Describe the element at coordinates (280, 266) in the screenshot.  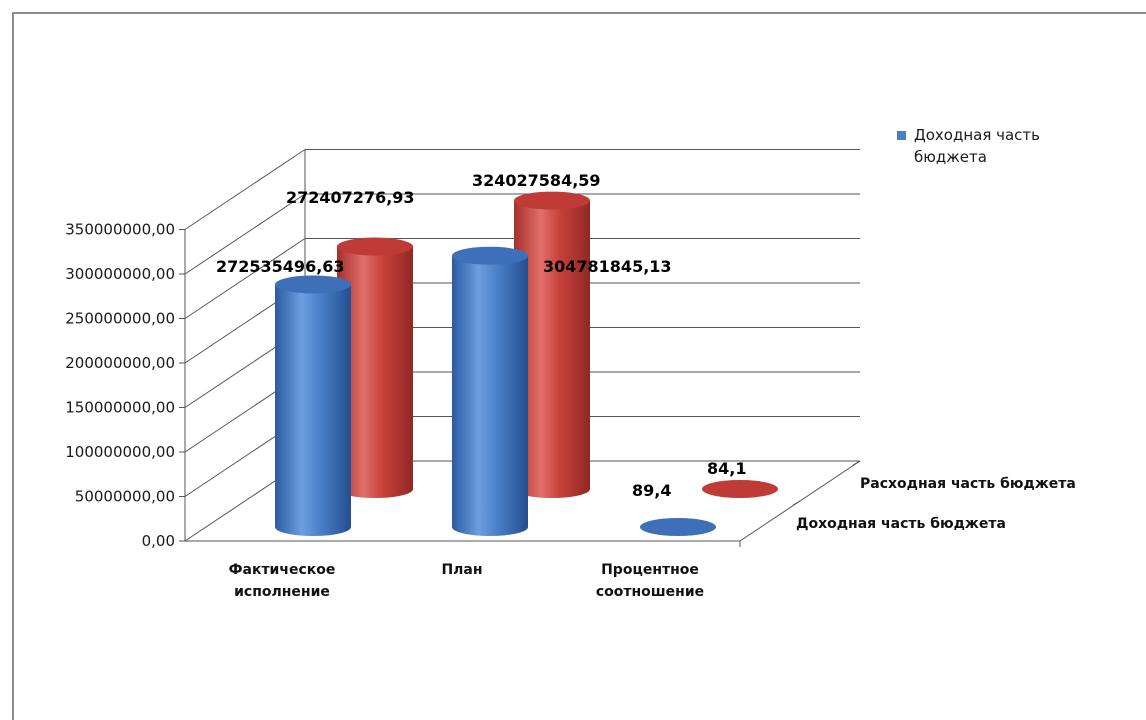
I see `data-label-income: 272535496,63` at that location.